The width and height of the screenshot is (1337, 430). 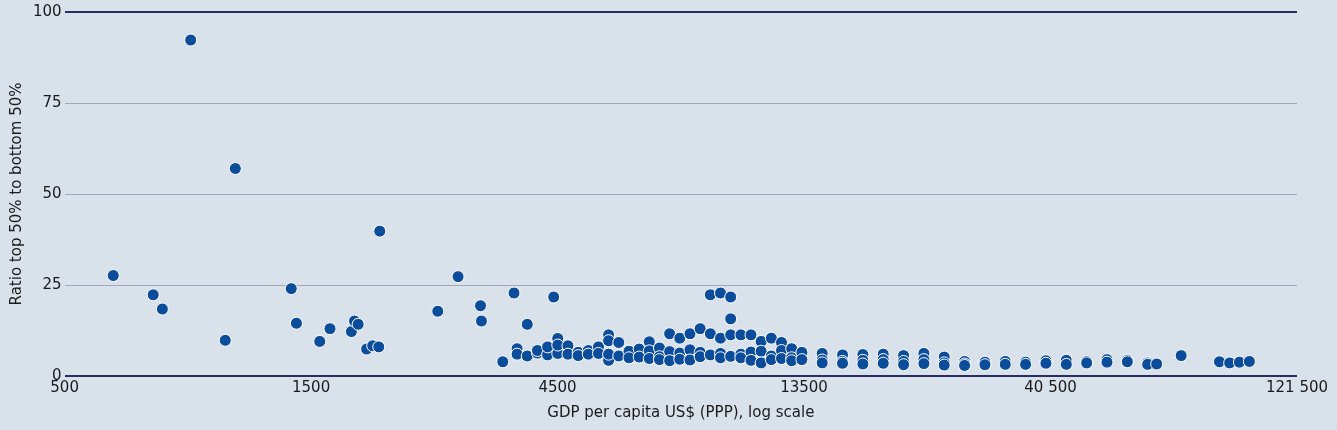 I want to click on y-tick-label: 50, so click(x=52, y=192).